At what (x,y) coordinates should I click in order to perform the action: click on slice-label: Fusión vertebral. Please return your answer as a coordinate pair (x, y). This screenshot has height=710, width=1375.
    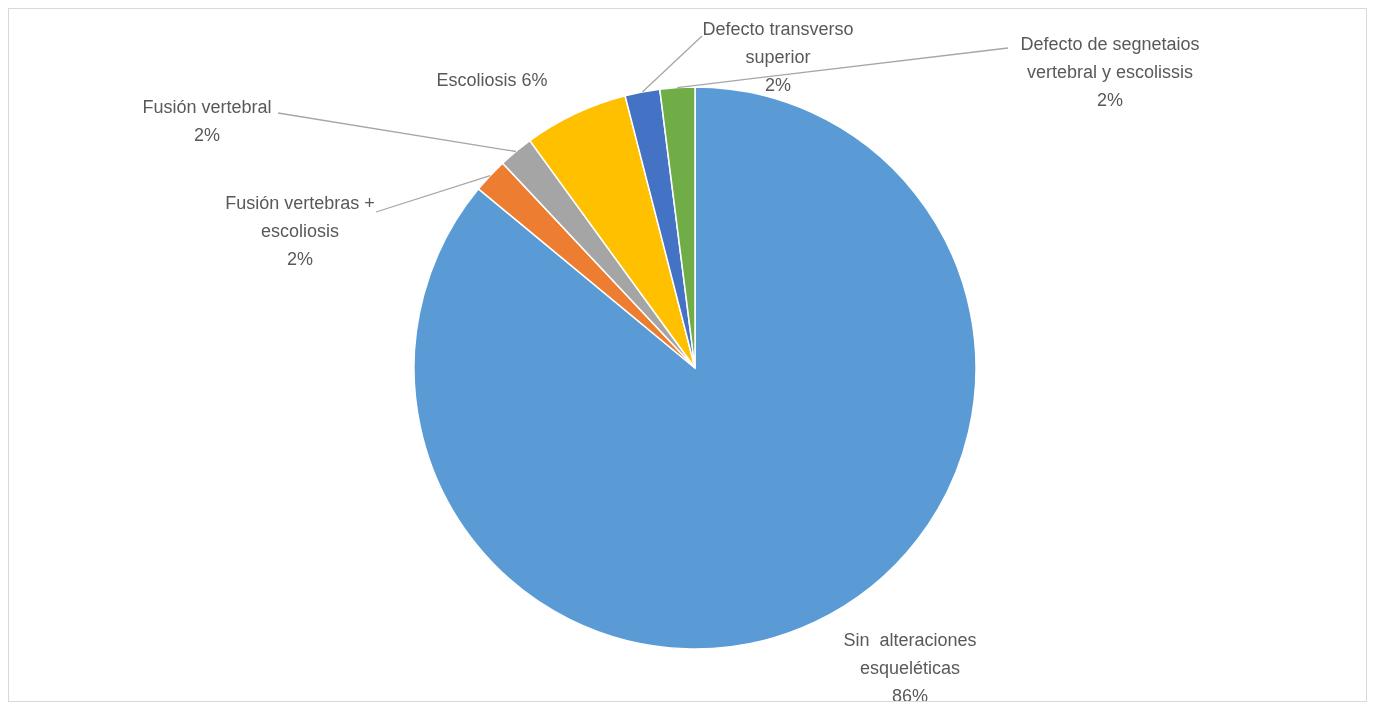
    Looking at the image, I should click on (207, 107).